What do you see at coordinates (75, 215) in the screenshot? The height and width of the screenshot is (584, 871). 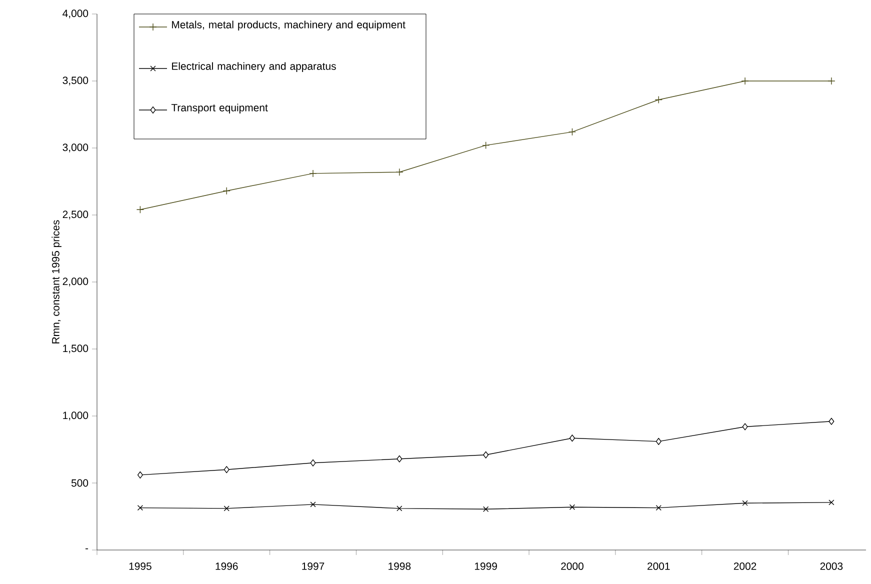 I see `y-tick-label: 2,500` at bounding box center [75, 215].